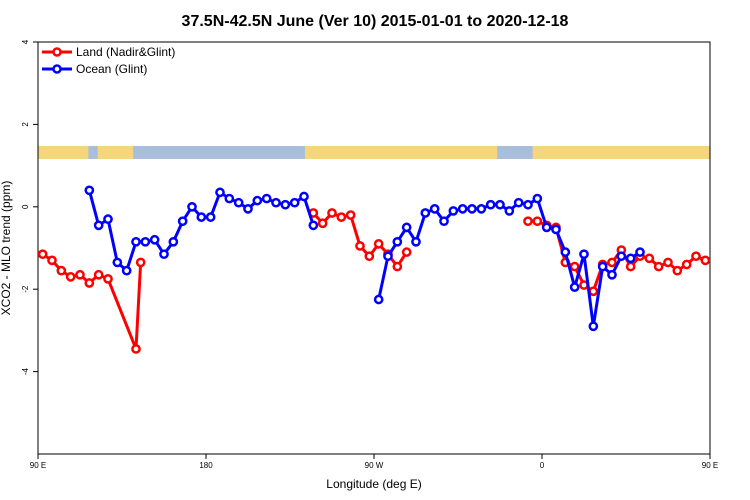 This screenshot has width=750, height=500. What do you see at coordinates (25, 371) in the screenshot?
I see `y-tick-label: -4` at bounding box center [25, 371].